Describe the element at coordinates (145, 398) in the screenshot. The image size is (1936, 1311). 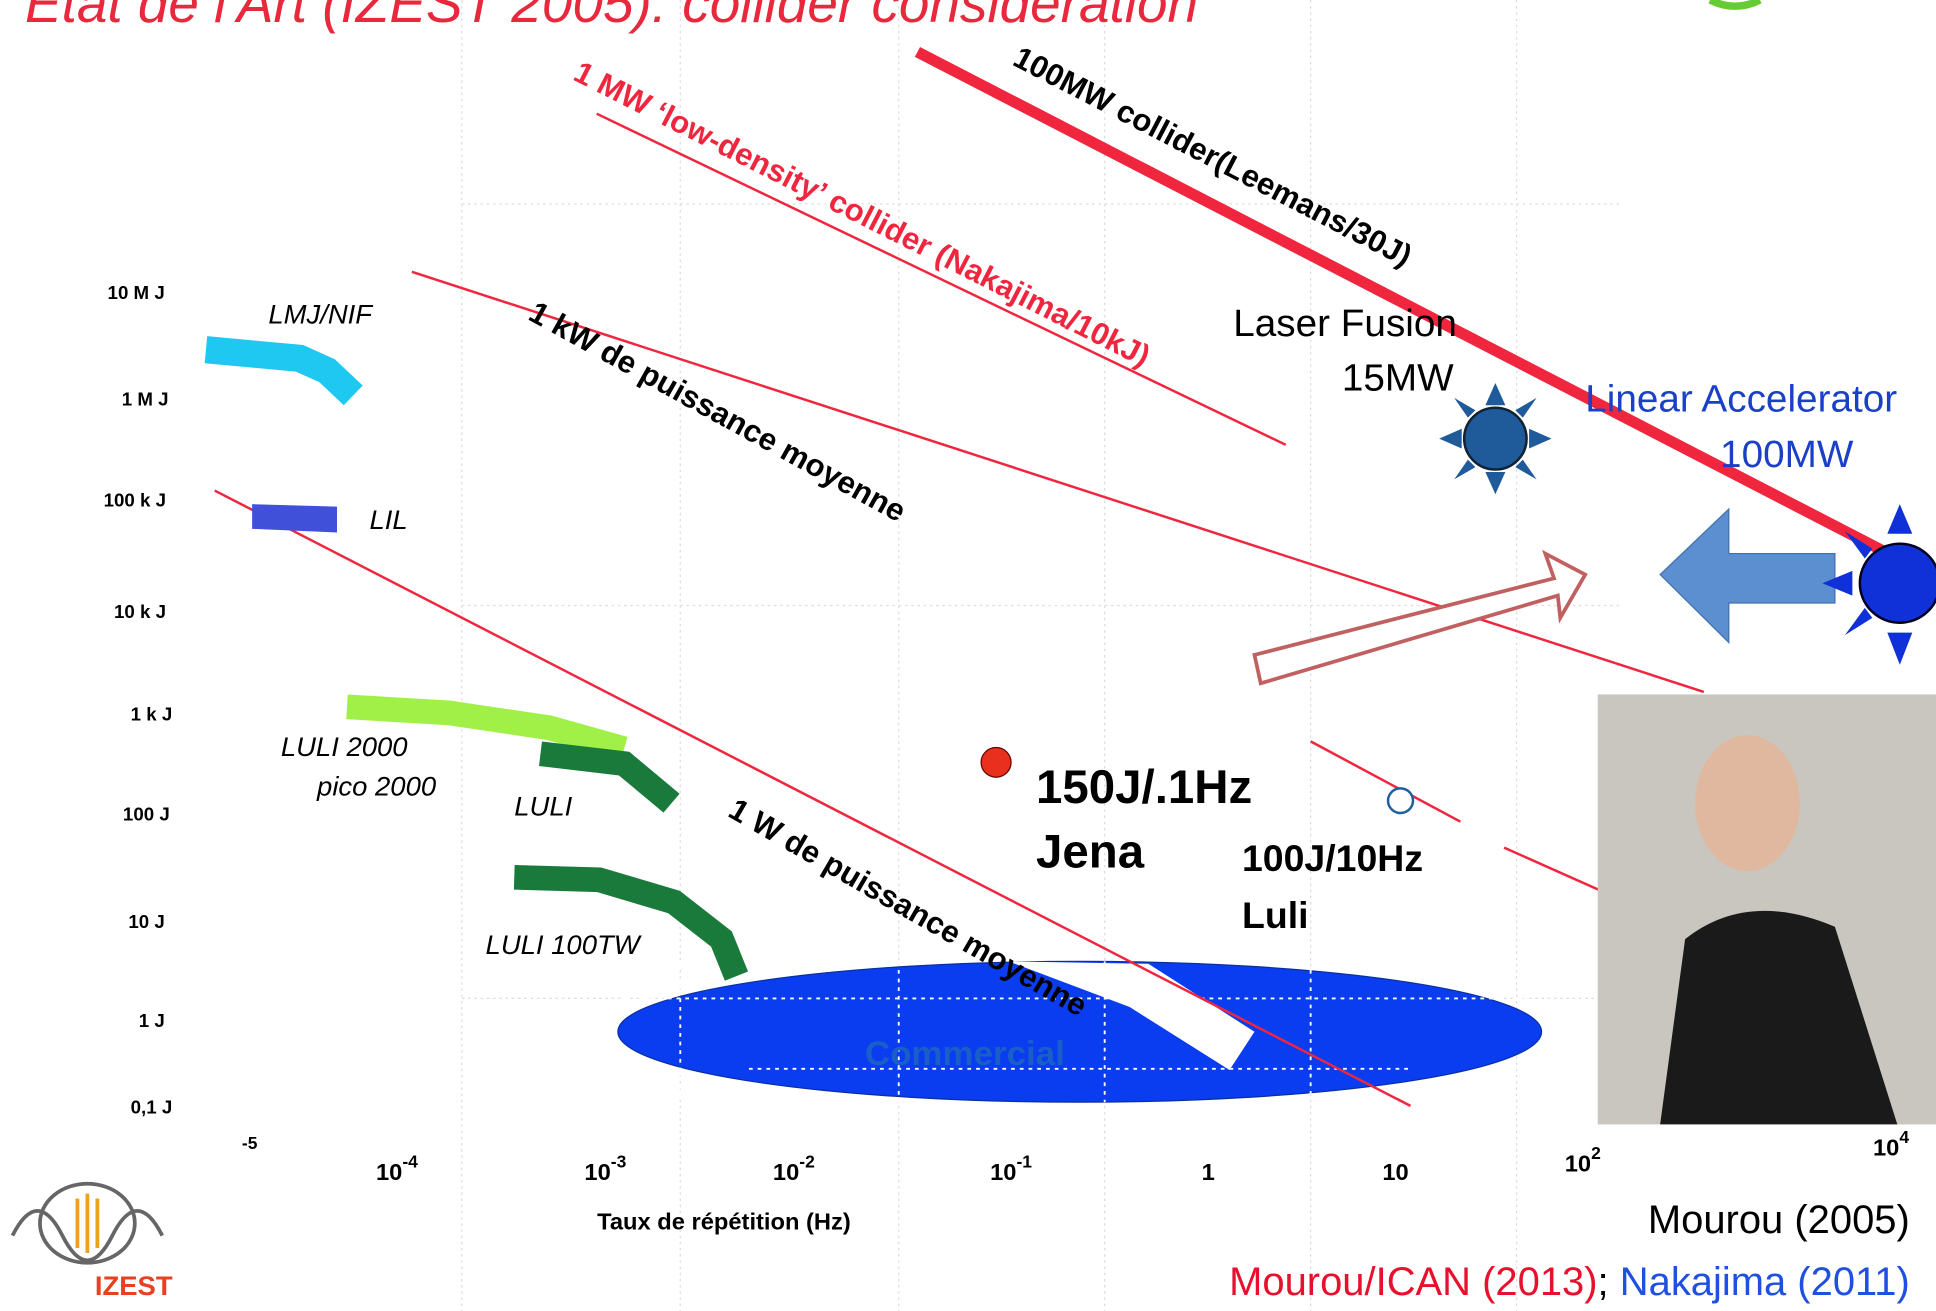
I see `y-label: 1 M J` at that location.